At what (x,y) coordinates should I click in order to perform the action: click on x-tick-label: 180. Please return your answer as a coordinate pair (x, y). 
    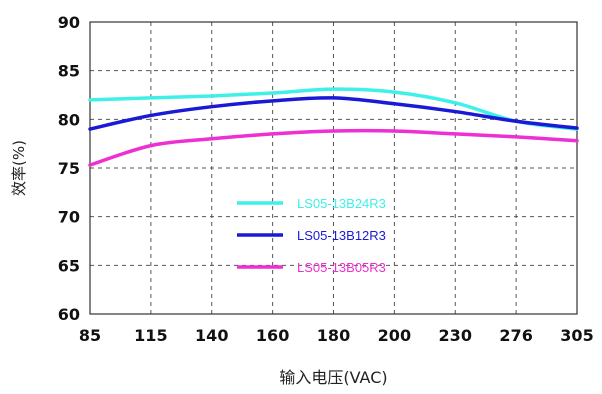
    Looking at the image, I should click on (333, 335).